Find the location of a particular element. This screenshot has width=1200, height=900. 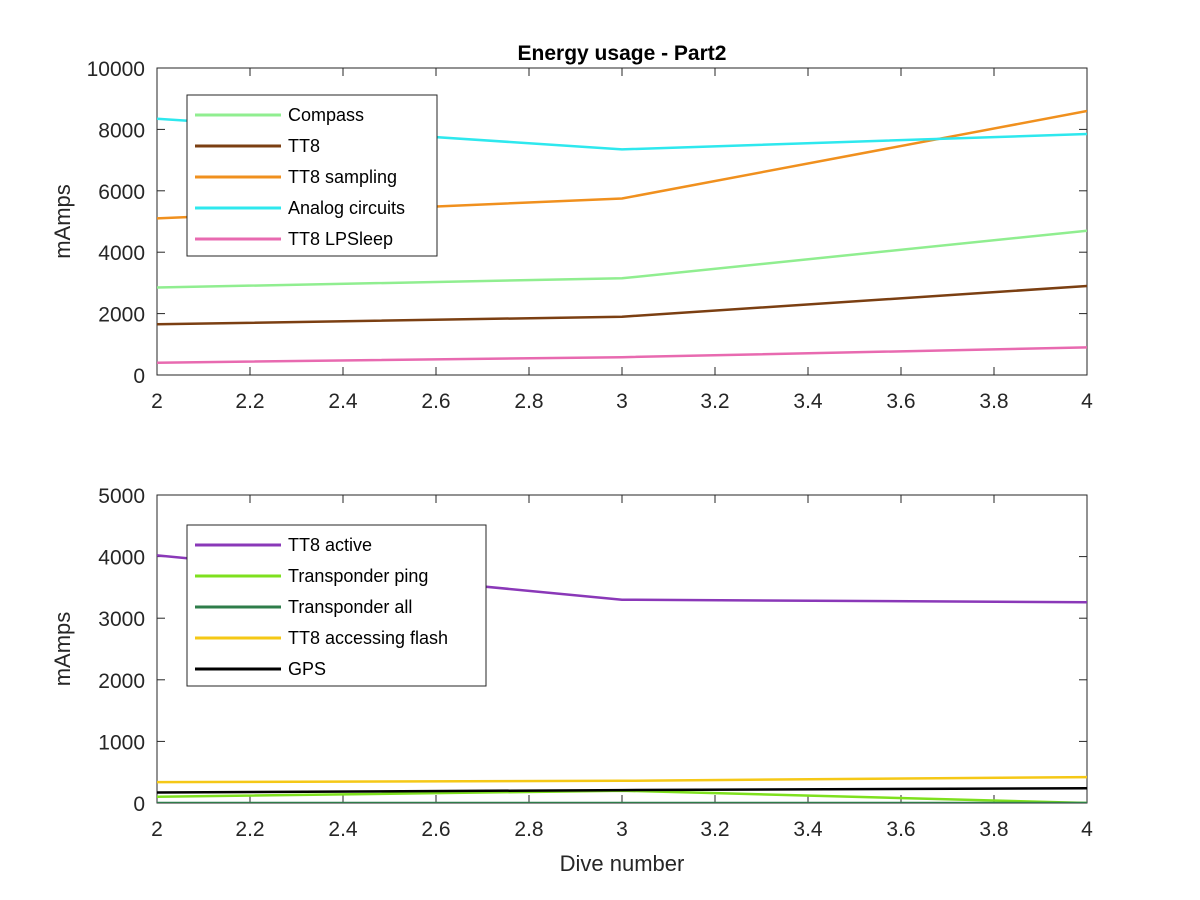

legend-label: TT8 is located at coordinates (304, 146).